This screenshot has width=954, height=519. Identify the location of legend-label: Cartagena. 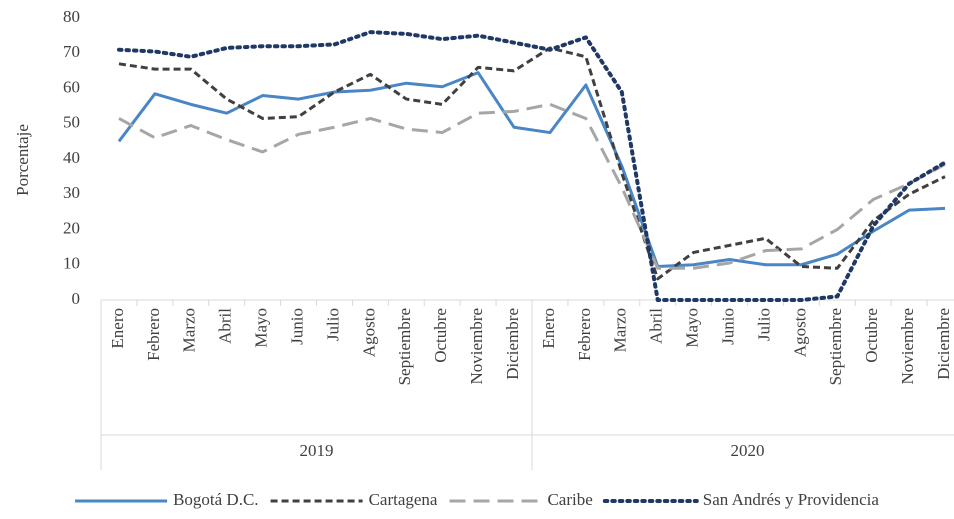
(403, 499).